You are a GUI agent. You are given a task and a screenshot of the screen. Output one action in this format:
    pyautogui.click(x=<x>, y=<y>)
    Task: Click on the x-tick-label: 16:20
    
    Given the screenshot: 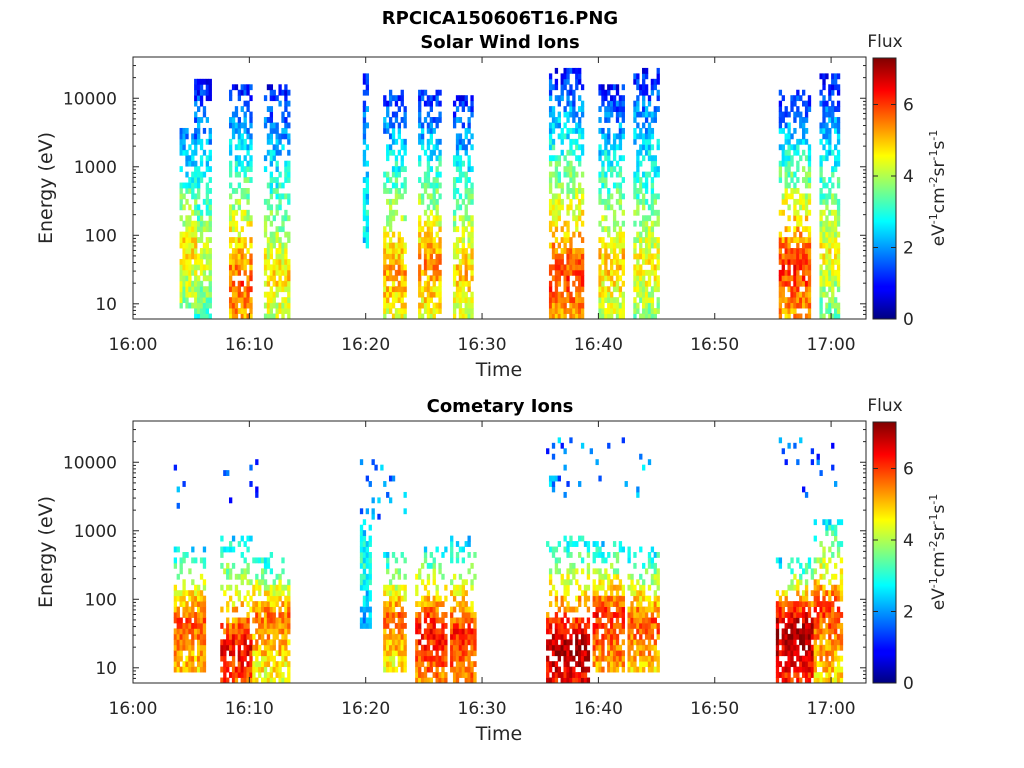 What is the action you would take?
    pyautogui.click(x=365, y=345)
    